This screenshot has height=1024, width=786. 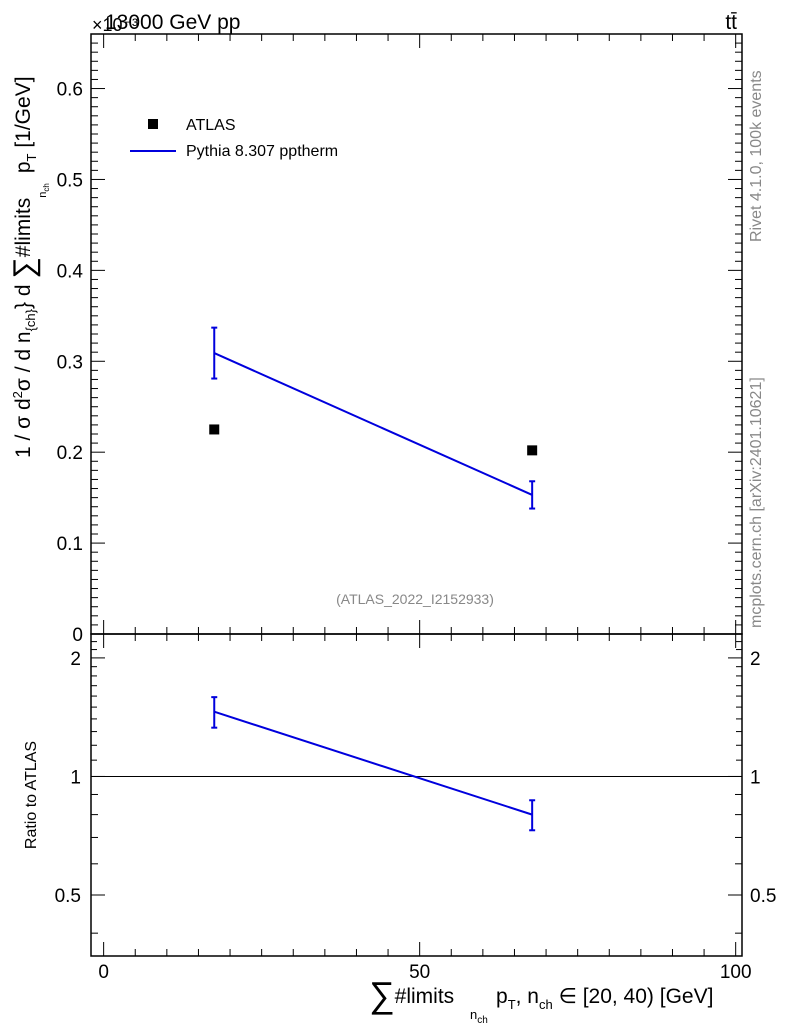 I want to click on main-y-tick-label: 0.1, so click(x=70, y=544).